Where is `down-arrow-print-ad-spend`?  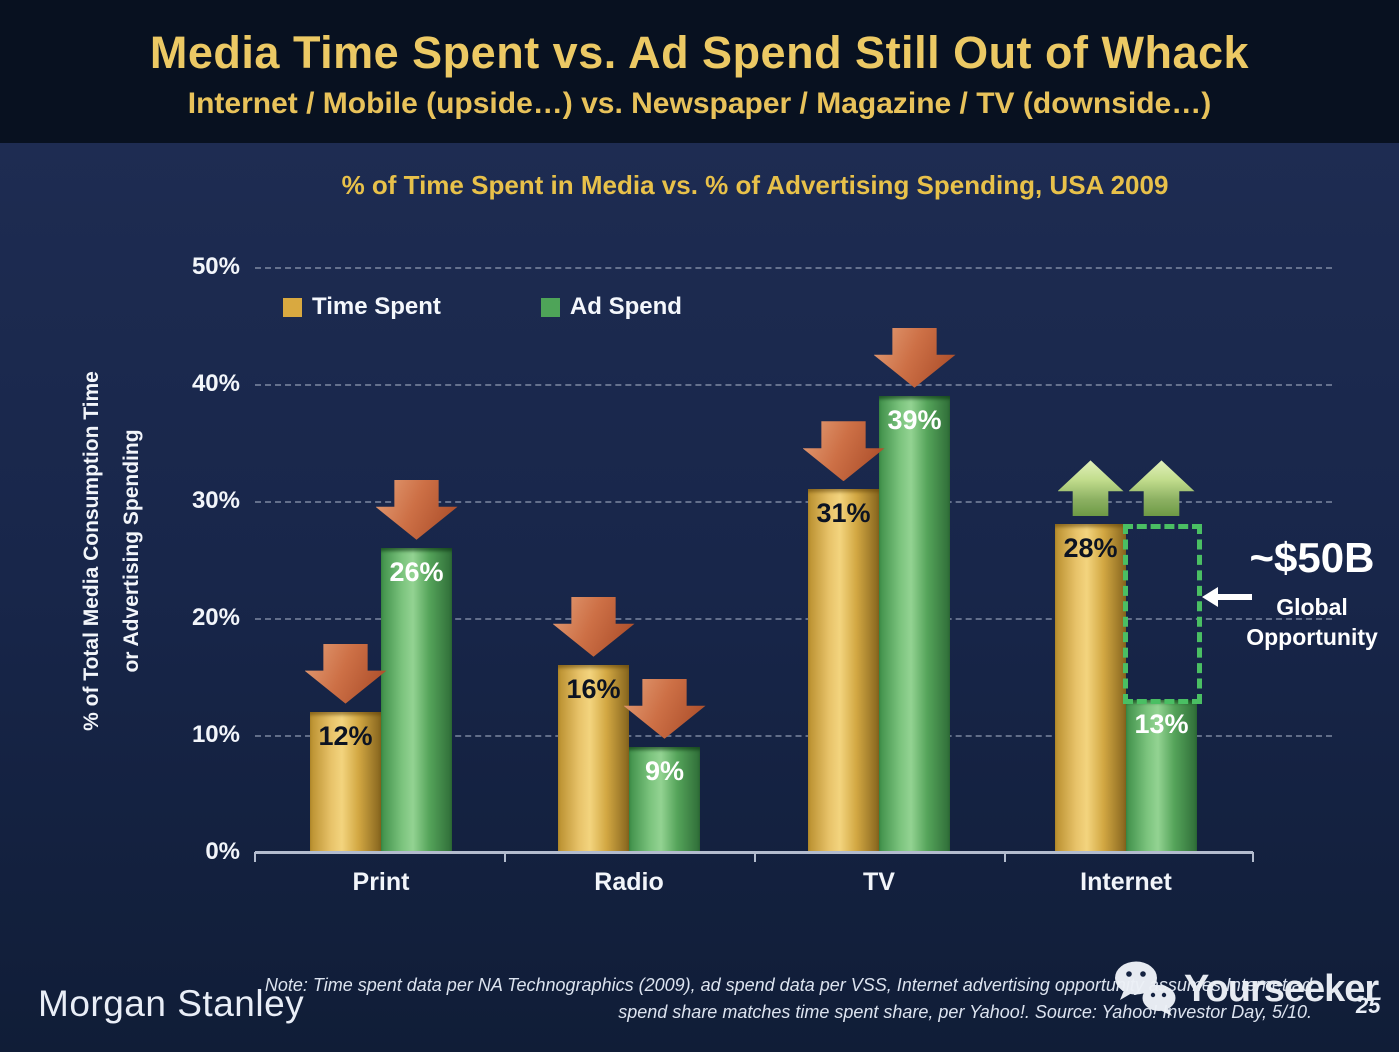 down-arrow-print-ad-spend is located at coordinates (416, 509).